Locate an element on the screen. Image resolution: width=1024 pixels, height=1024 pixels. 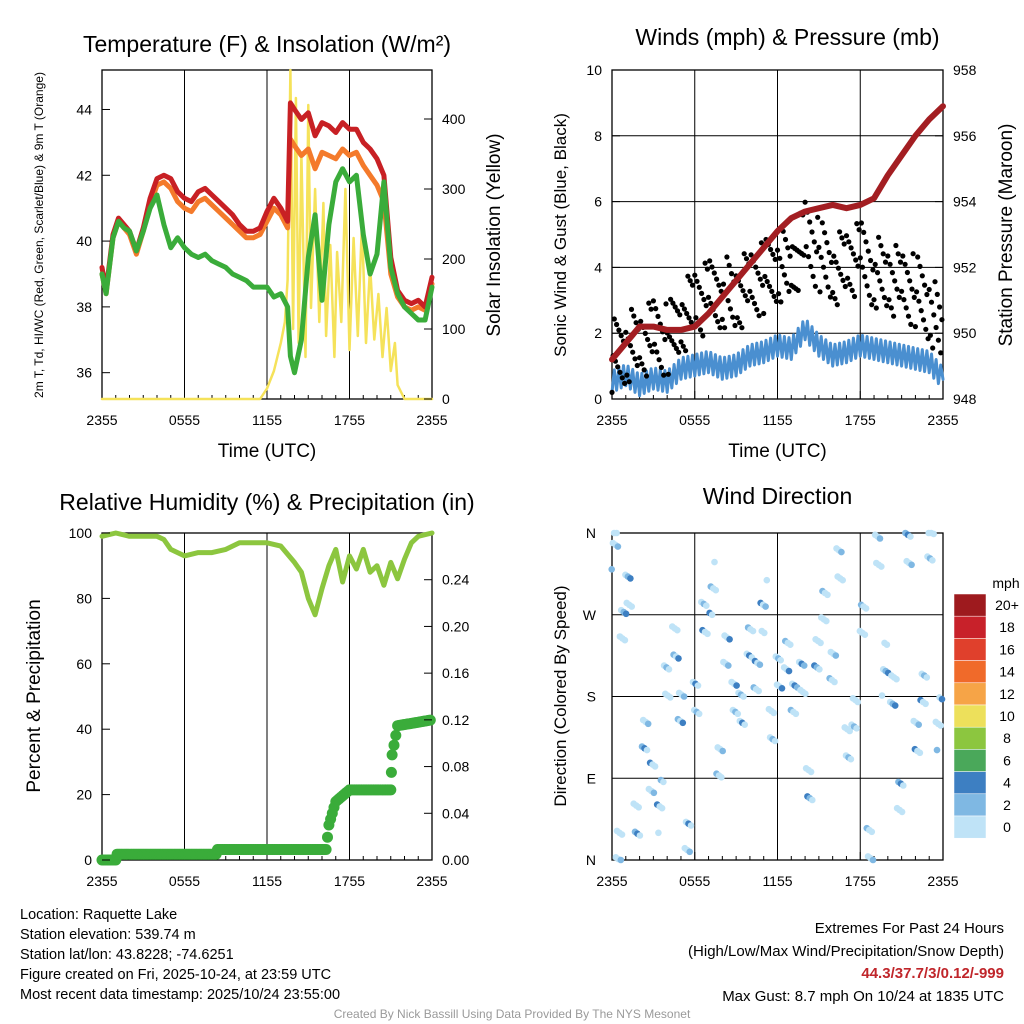
y-tick-label: 80 is located at coordinates (84, 598).